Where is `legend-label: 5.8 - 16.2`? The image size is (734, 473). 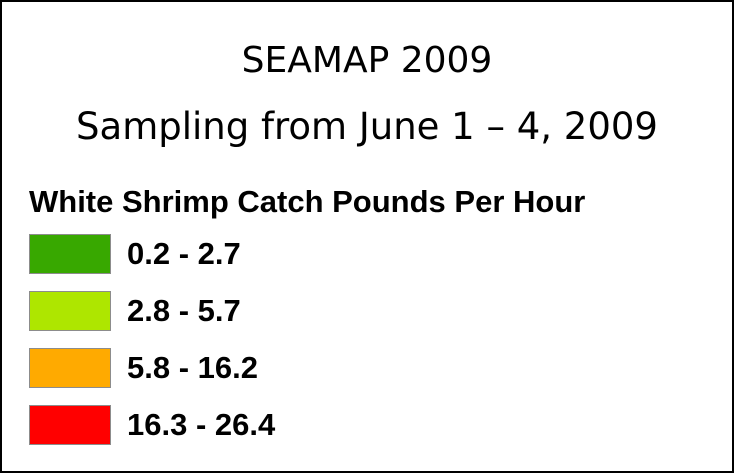 legend-label: 5.8 - 16.2 is located at coordinates (192, 367).